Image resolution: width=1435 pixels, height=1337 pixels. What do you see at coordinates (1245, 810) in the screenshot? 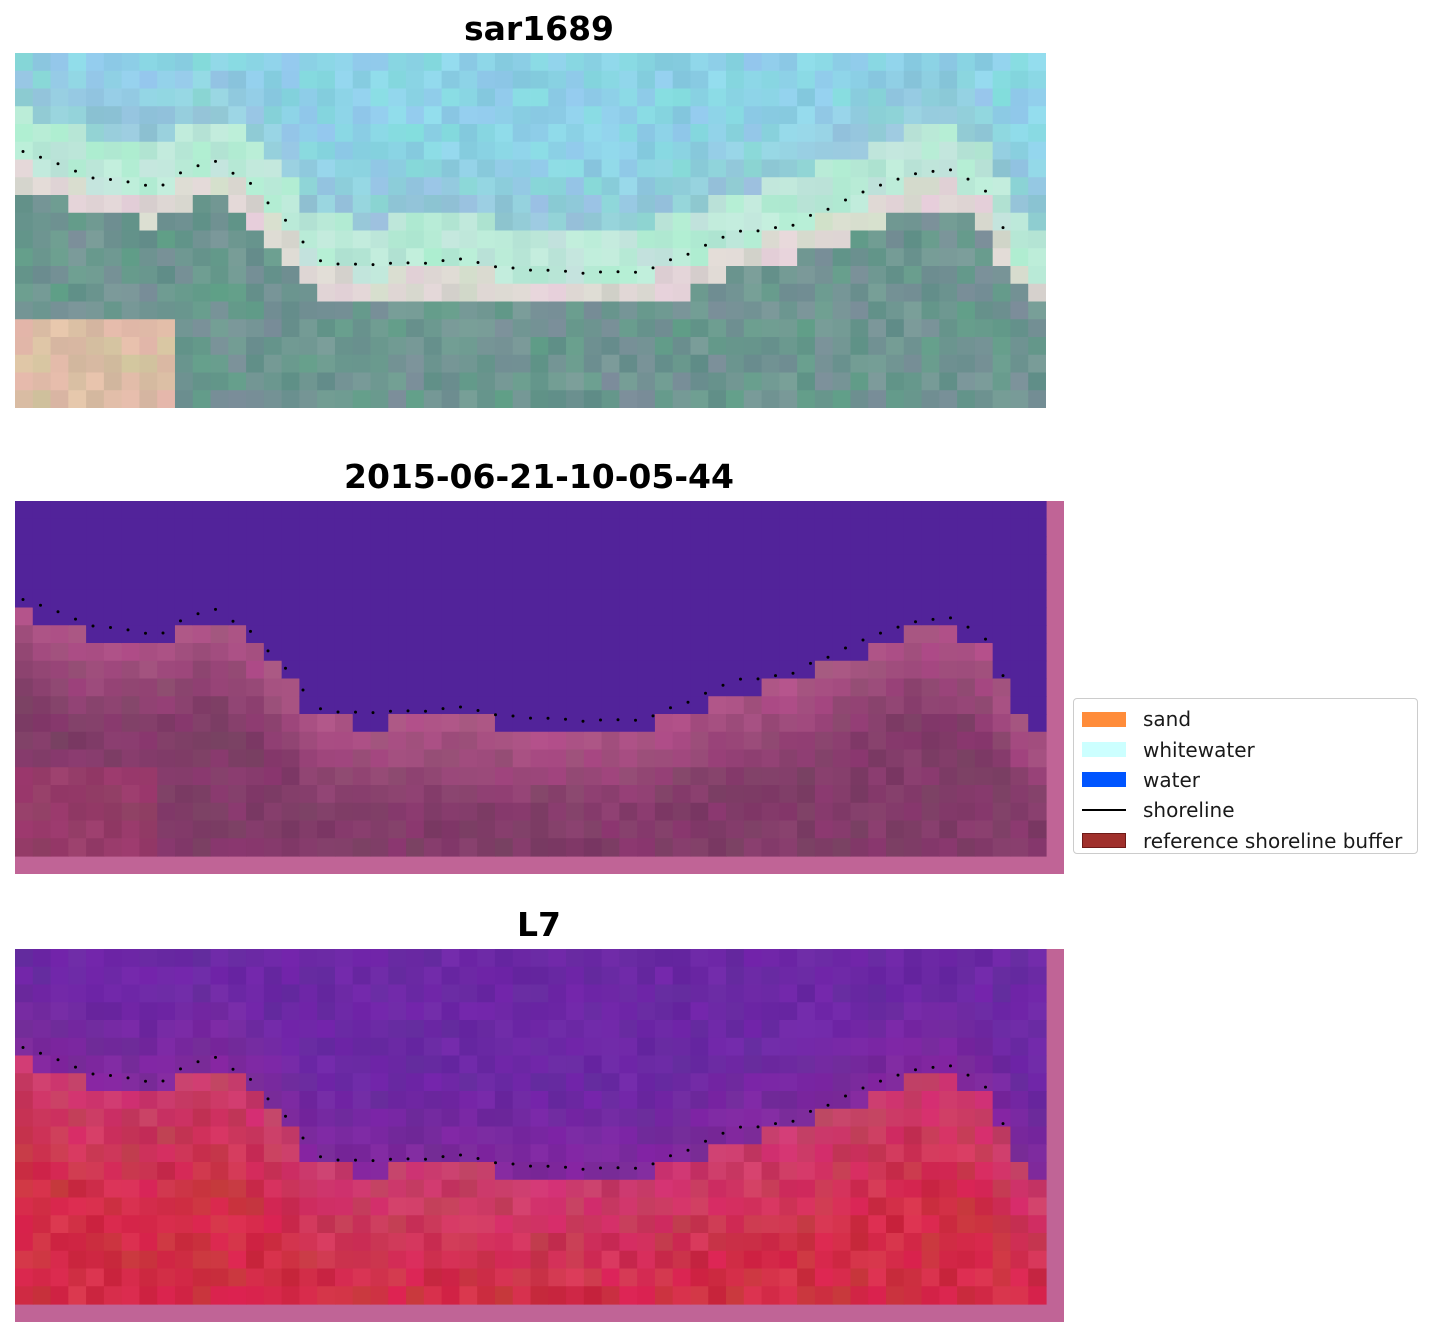
I see `legend-item-shoreline: shoreline` at bounding box center [1245, 810].